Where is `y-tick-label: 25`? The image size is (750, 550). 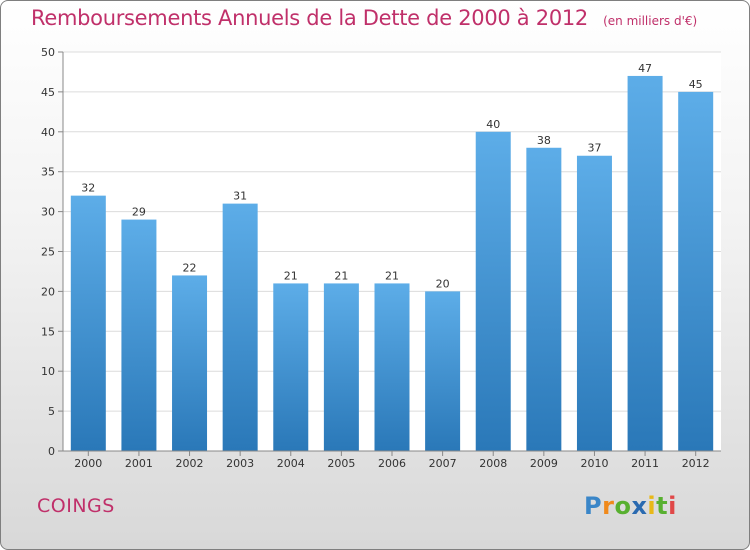 y-tick-label: 25 is located at coordinates (48, 252).